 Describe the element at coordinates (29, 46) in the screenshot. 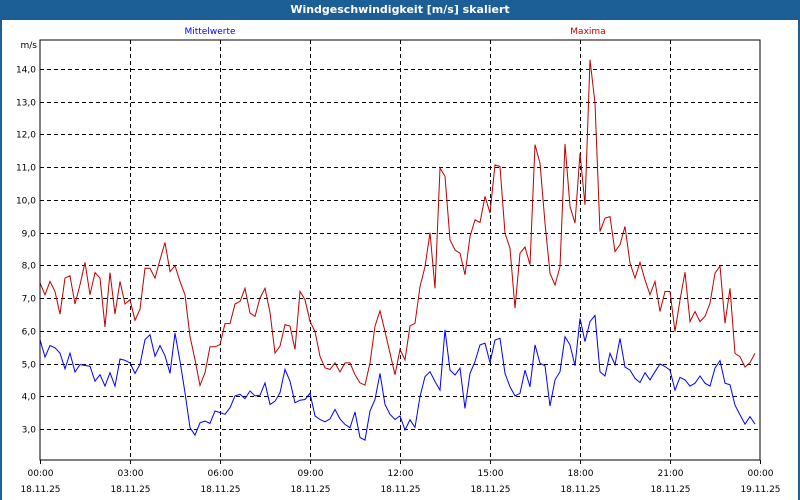

I see `y-axis-unit: m/s` at that location.